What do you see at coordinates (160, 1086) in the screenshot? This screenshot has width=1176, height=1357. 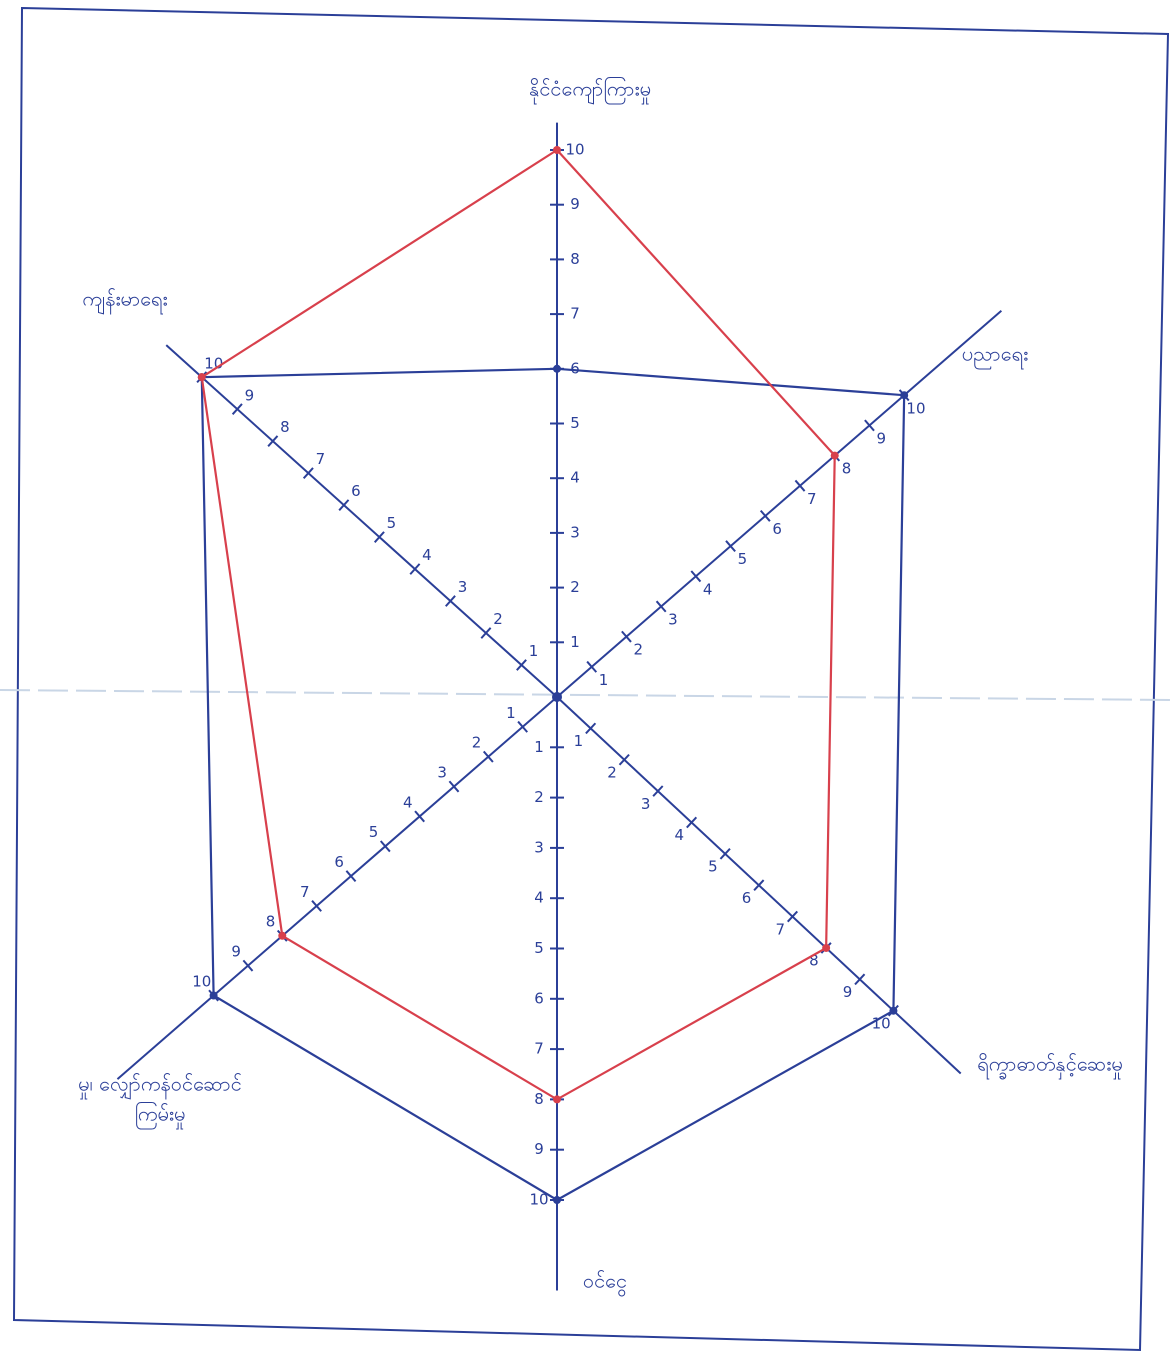 I see `axis-label: မှု၊ လျှော်ကန်ဝင်ဆောင်` at bounding box center [160, 1086].